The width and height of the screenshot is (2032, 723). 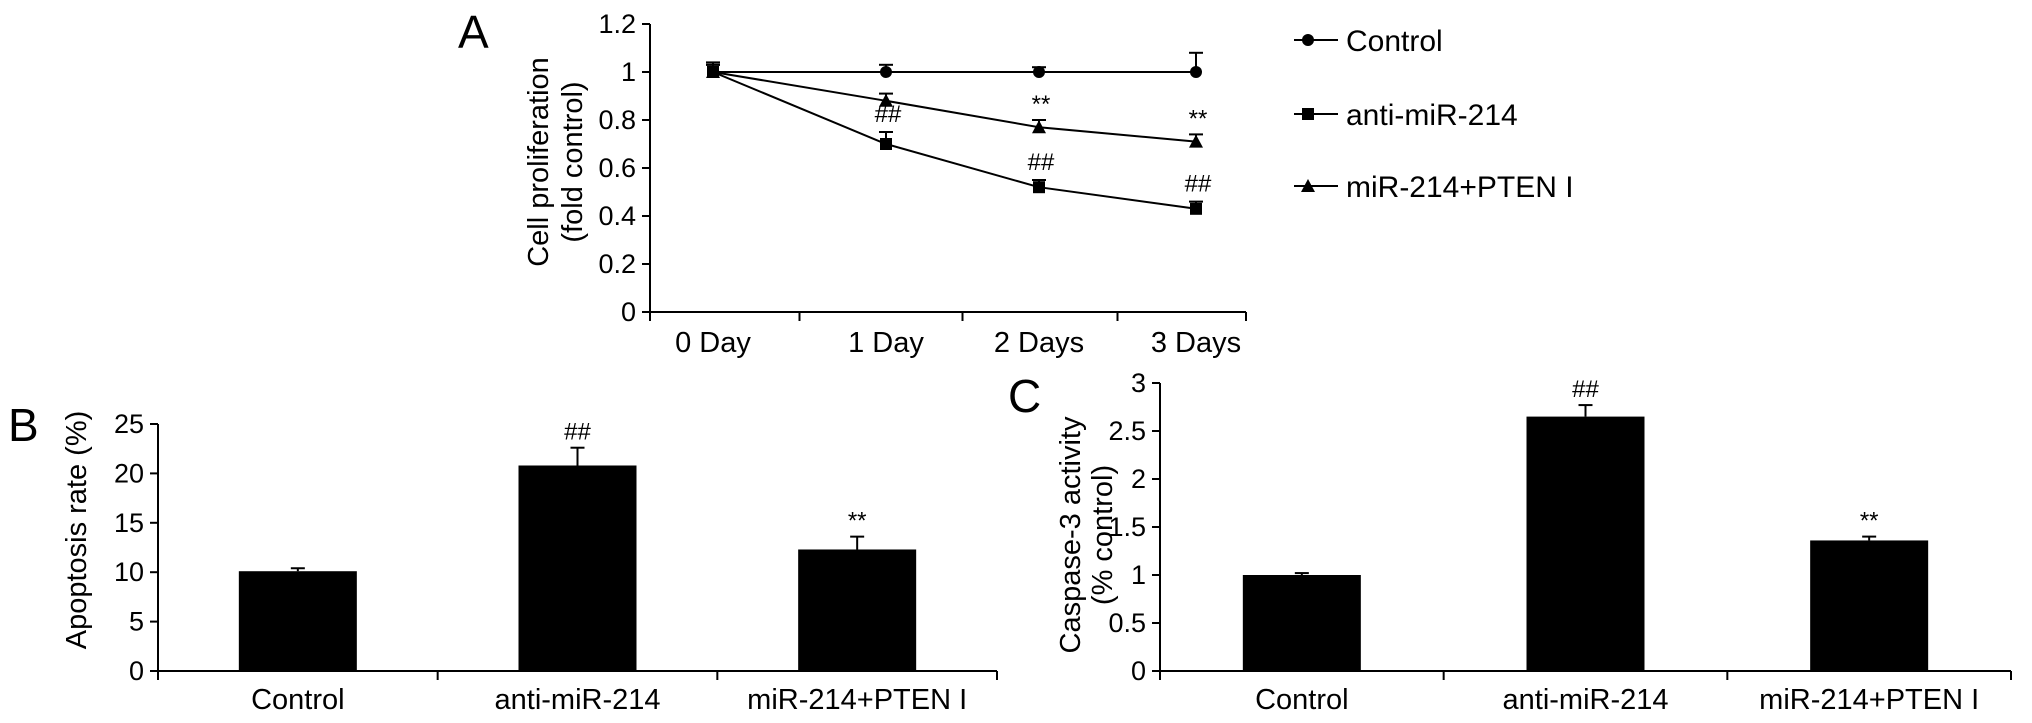 I want to click on panel-a-xtick-label: 2 Days, so click(x=1039, y=343).